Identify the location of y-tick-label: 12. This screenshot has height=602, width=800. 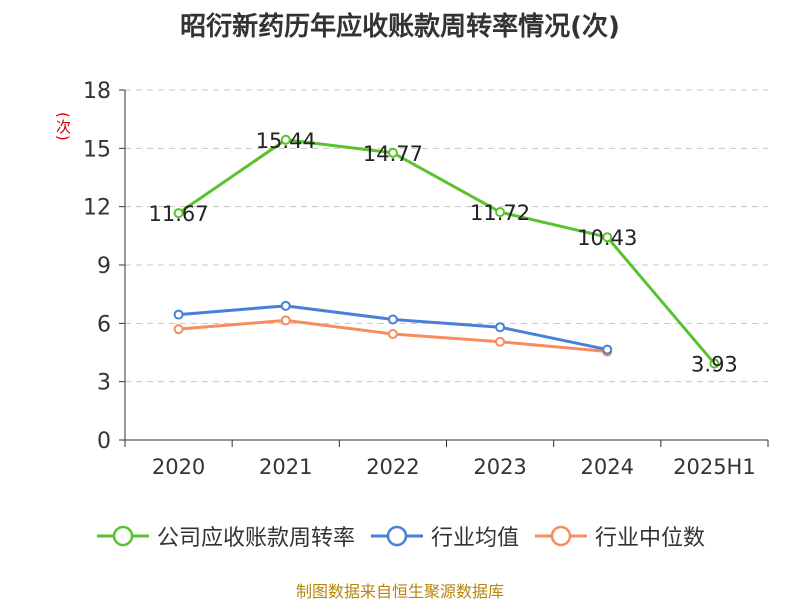
(97, 208).